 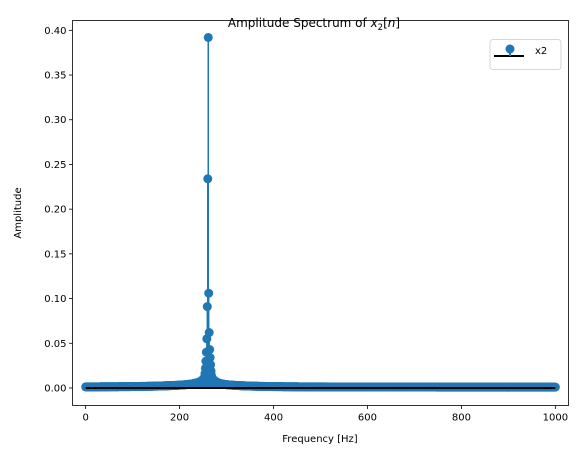 I want to click on legend-box, so click(x=525, y=54).